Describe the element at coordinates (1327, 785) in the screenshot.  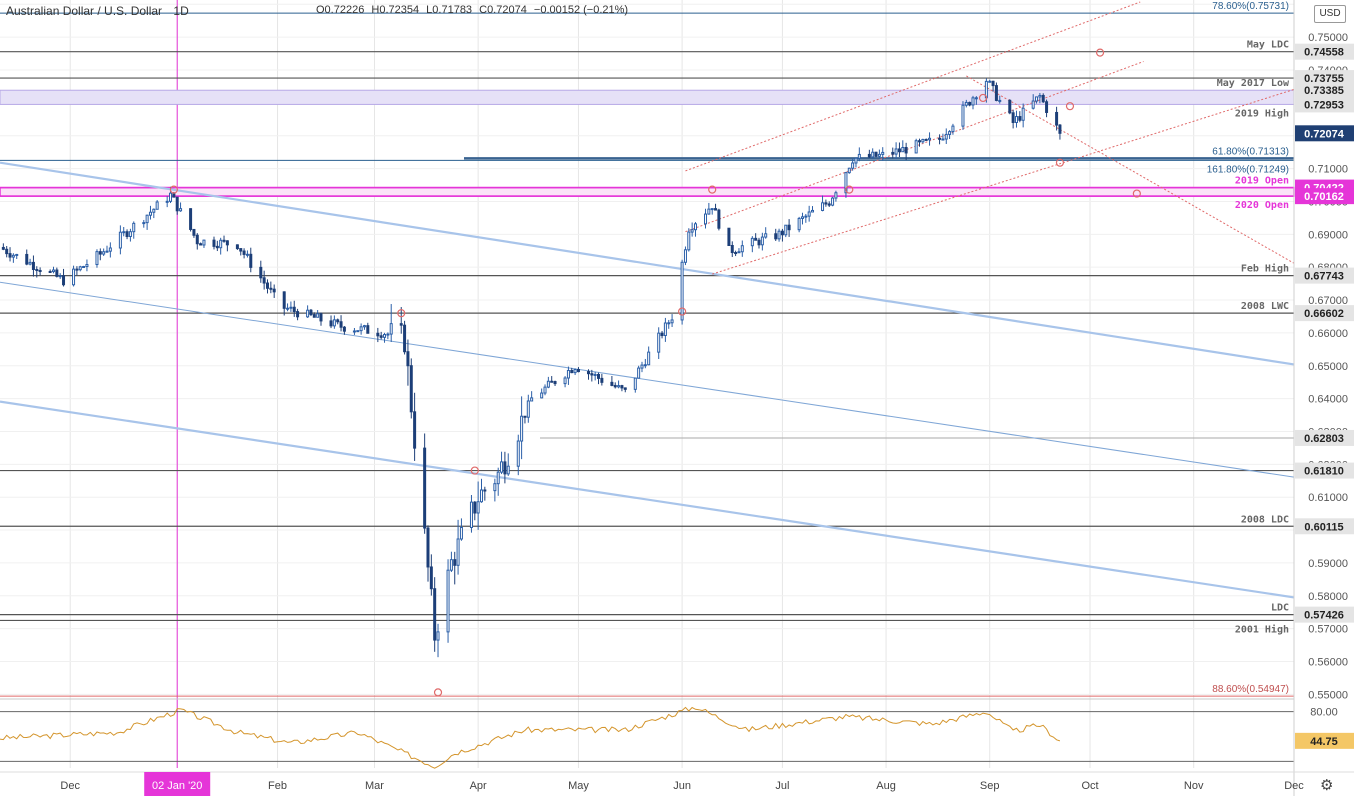
I see `gear-icon: ⚙` at that location.